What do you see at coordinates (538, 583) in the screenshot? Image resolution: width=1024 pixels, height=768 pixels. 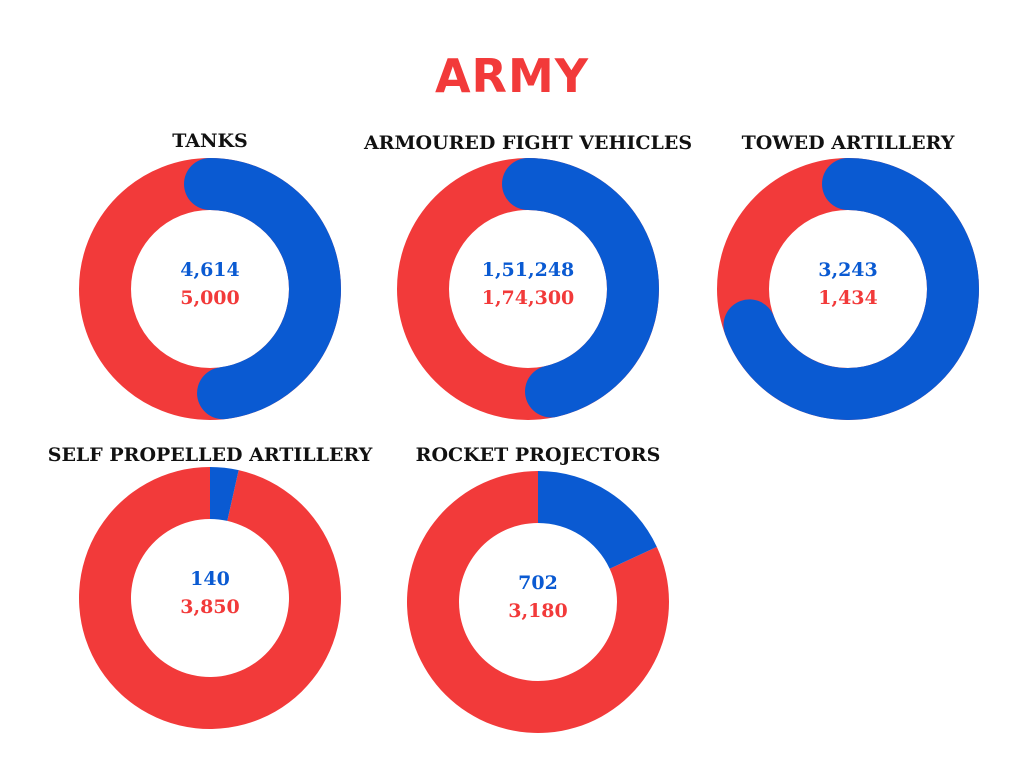 I see `value-label-blue: 702` at bounding box center [538, 583].